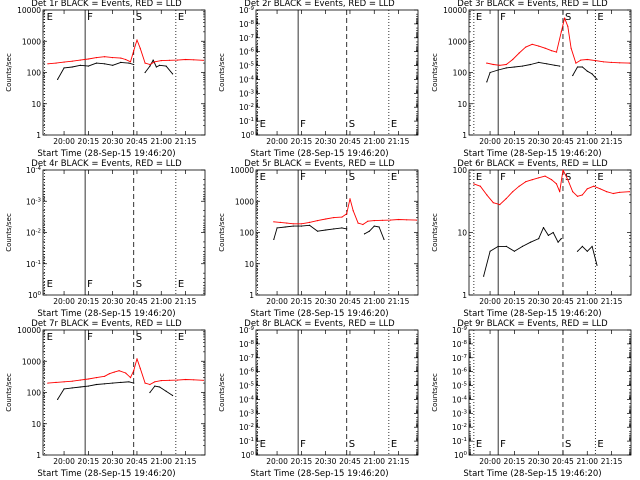 This screenshot has width=640, height=480. I want to click on plot-frame, so click(550, 72).